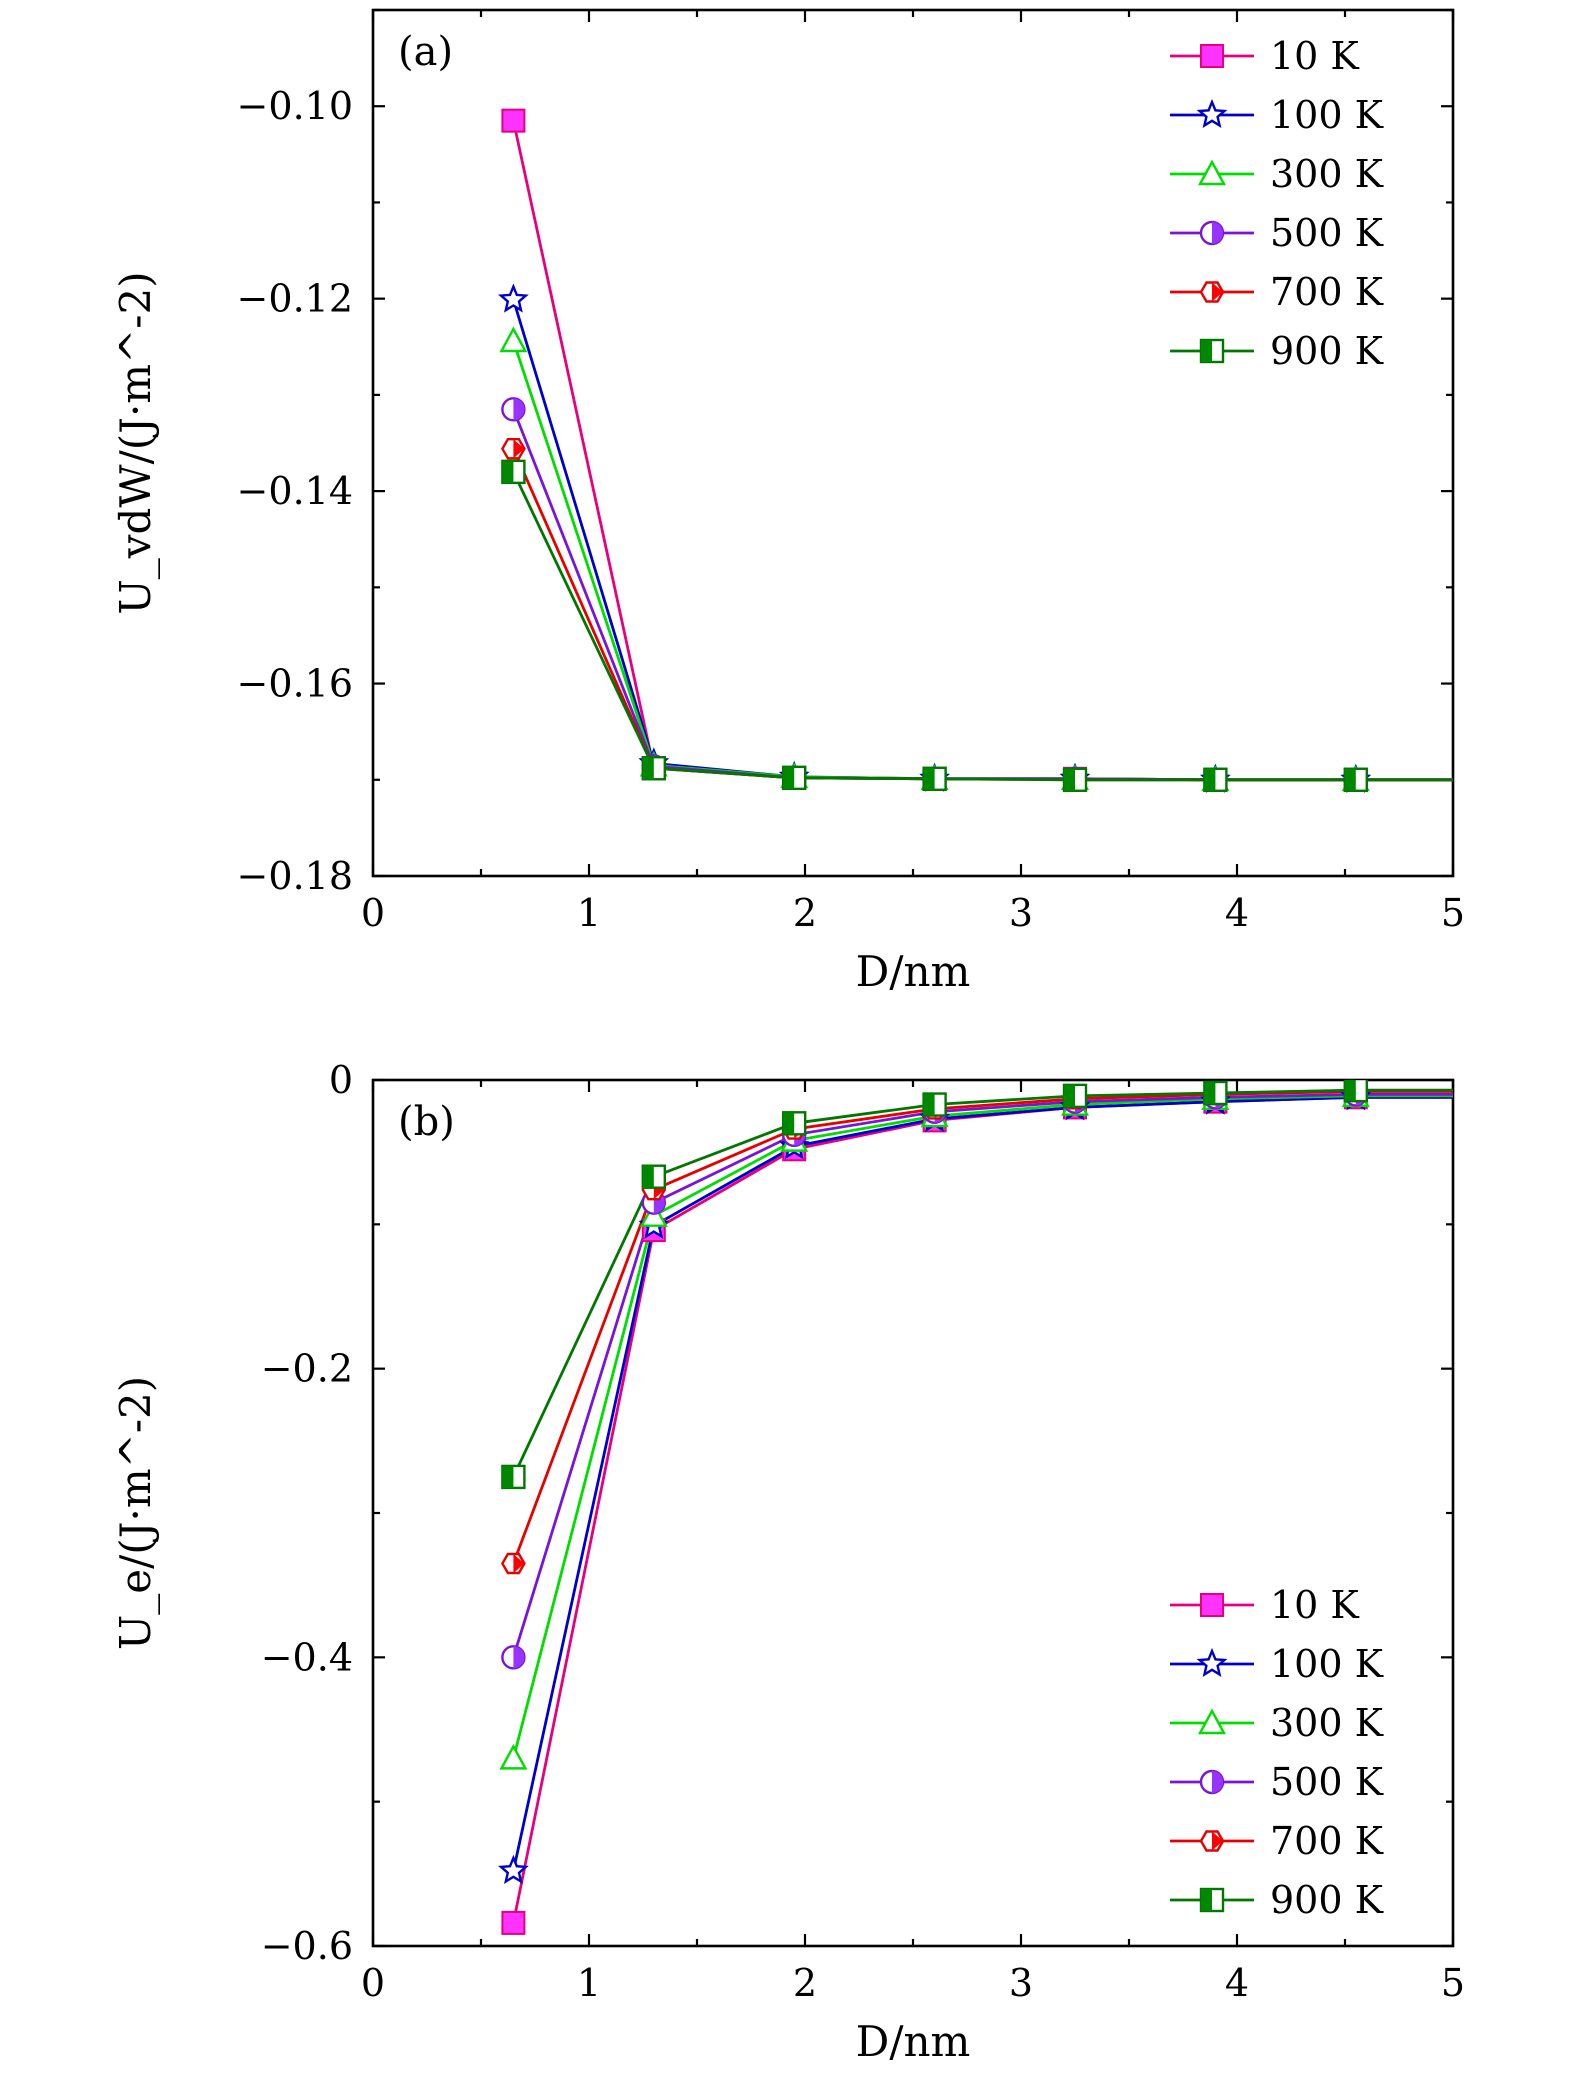  What do you see at coordinates (425, 52) in the screenshot?
I see `panel-label: (a)` at bounding box center [425, 52].